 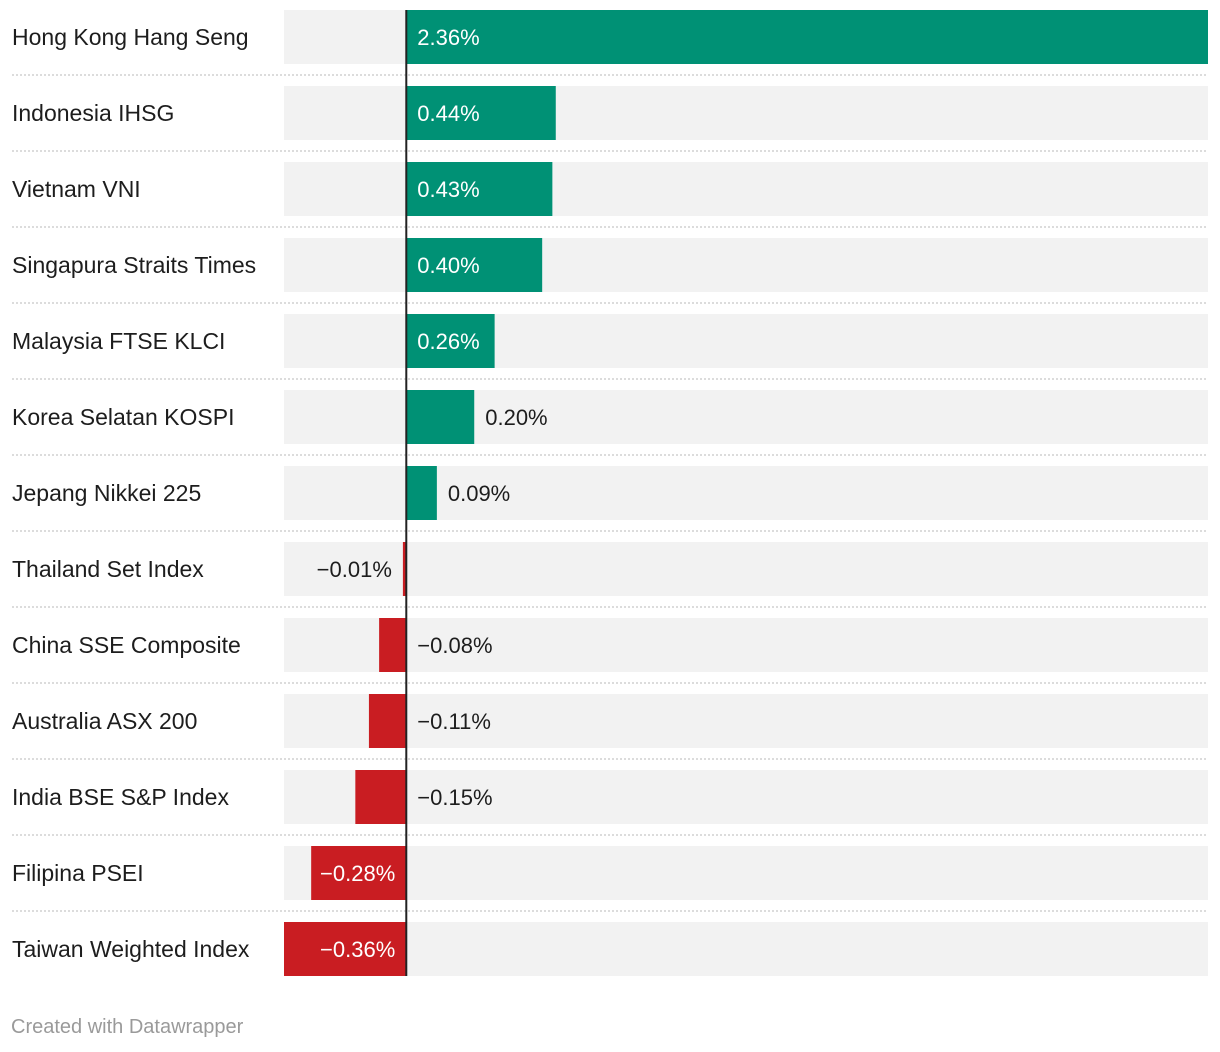 What do you see at coordinates (448, 37) in the screenshot?
I see `value-label: 2.36%` at bounding box center [448, 37].